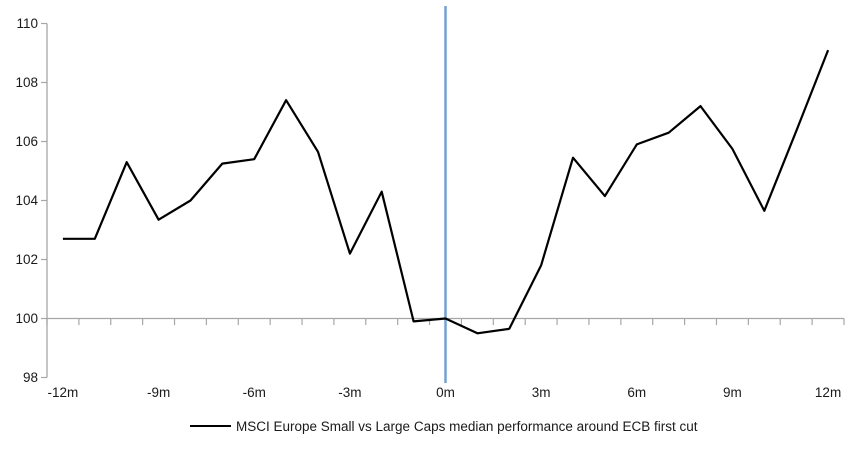  What do you see at coordinates (732, 392) in the screenshot?
I see `x-tick-label: 9m` at bounding box center [732, 392].